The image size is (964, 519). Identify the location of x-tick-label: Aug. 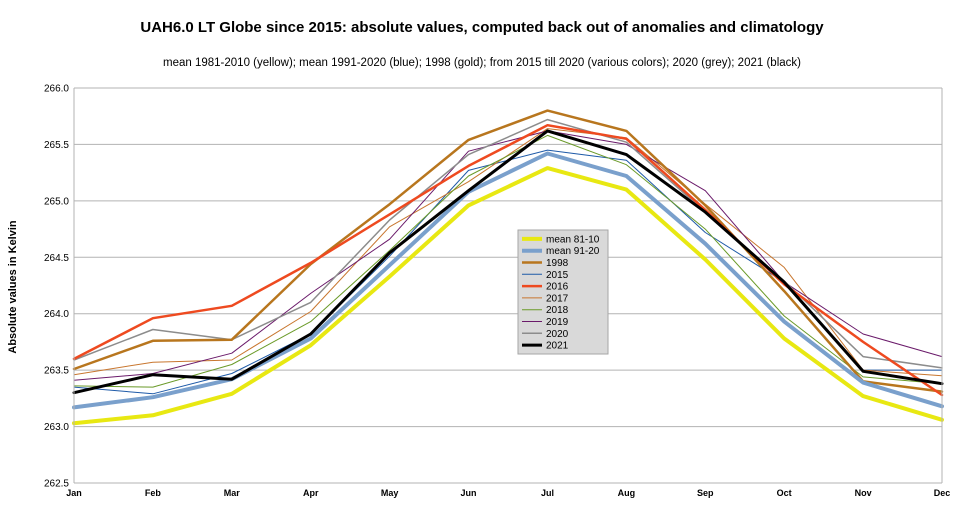
(627, 493).